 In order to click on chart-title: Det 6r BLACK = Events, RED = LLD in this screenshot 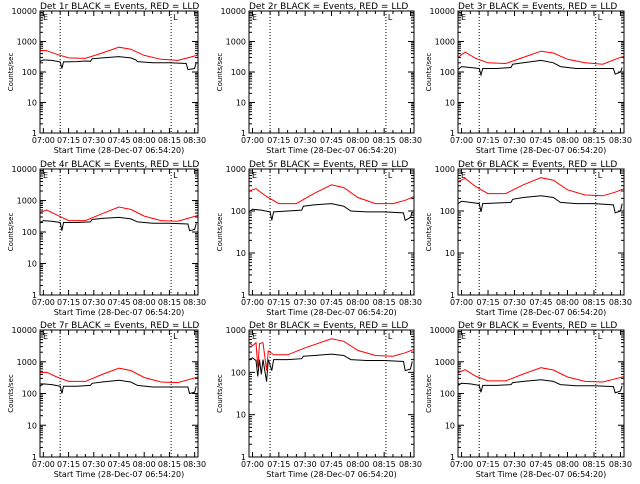, I will do `click(537, 165)`.